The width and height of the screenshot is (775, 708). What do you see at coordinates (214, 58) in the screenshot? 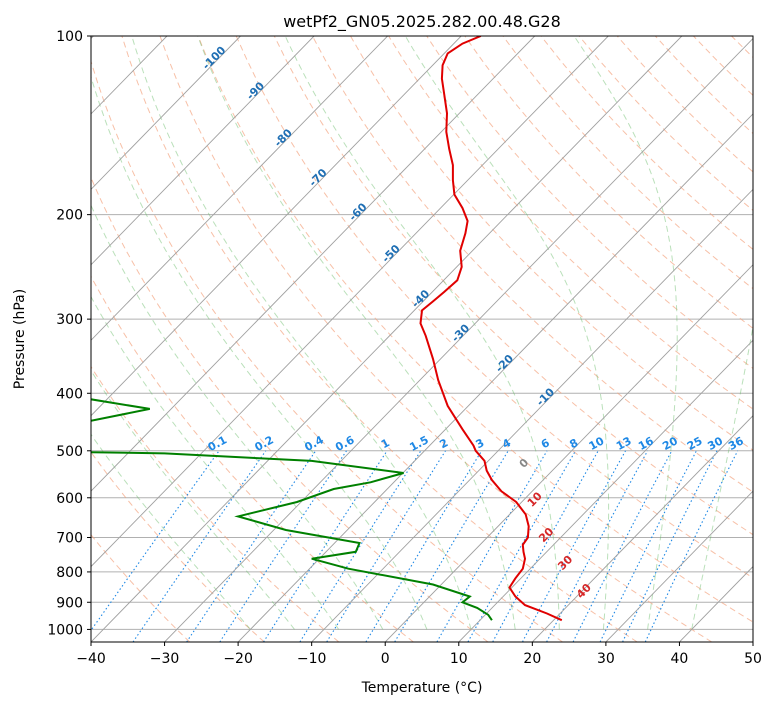
I see `isotherm-label: -100` at bounding box center [214, 58].